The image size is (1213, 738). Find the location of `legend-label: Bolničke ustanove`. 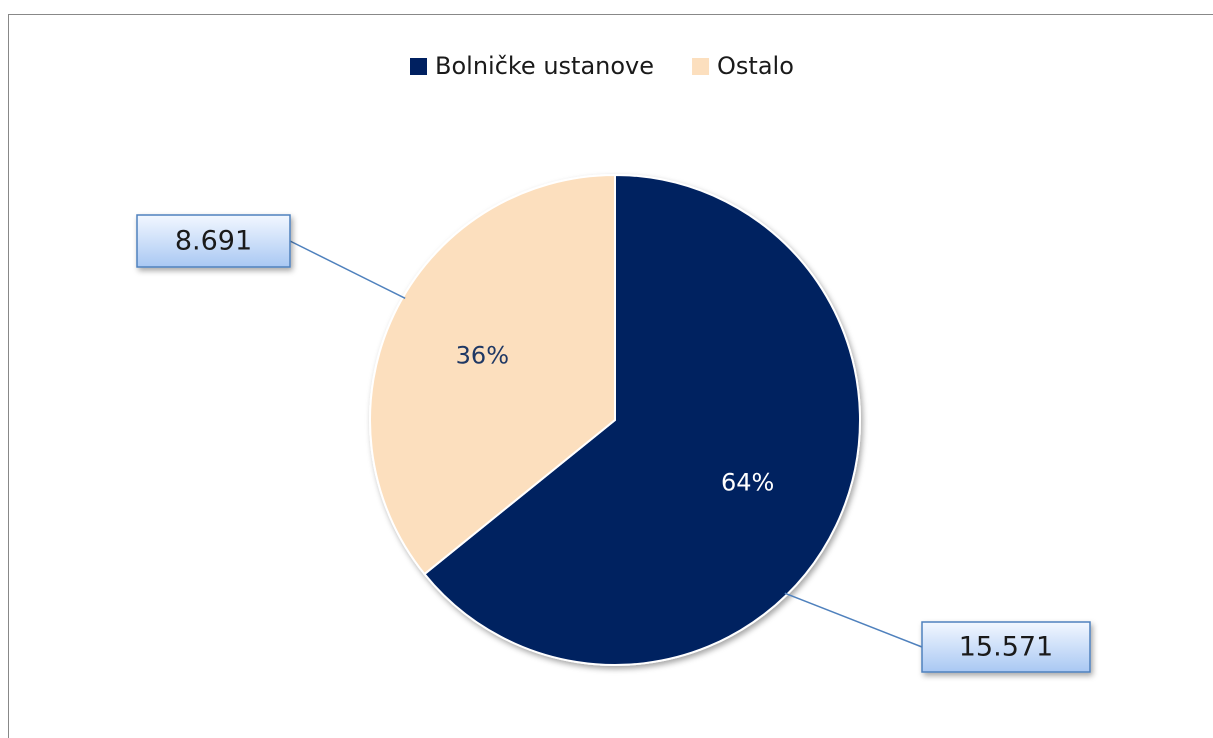

legend-label: Bolničke ustanove is located at coordinates (544, 66).